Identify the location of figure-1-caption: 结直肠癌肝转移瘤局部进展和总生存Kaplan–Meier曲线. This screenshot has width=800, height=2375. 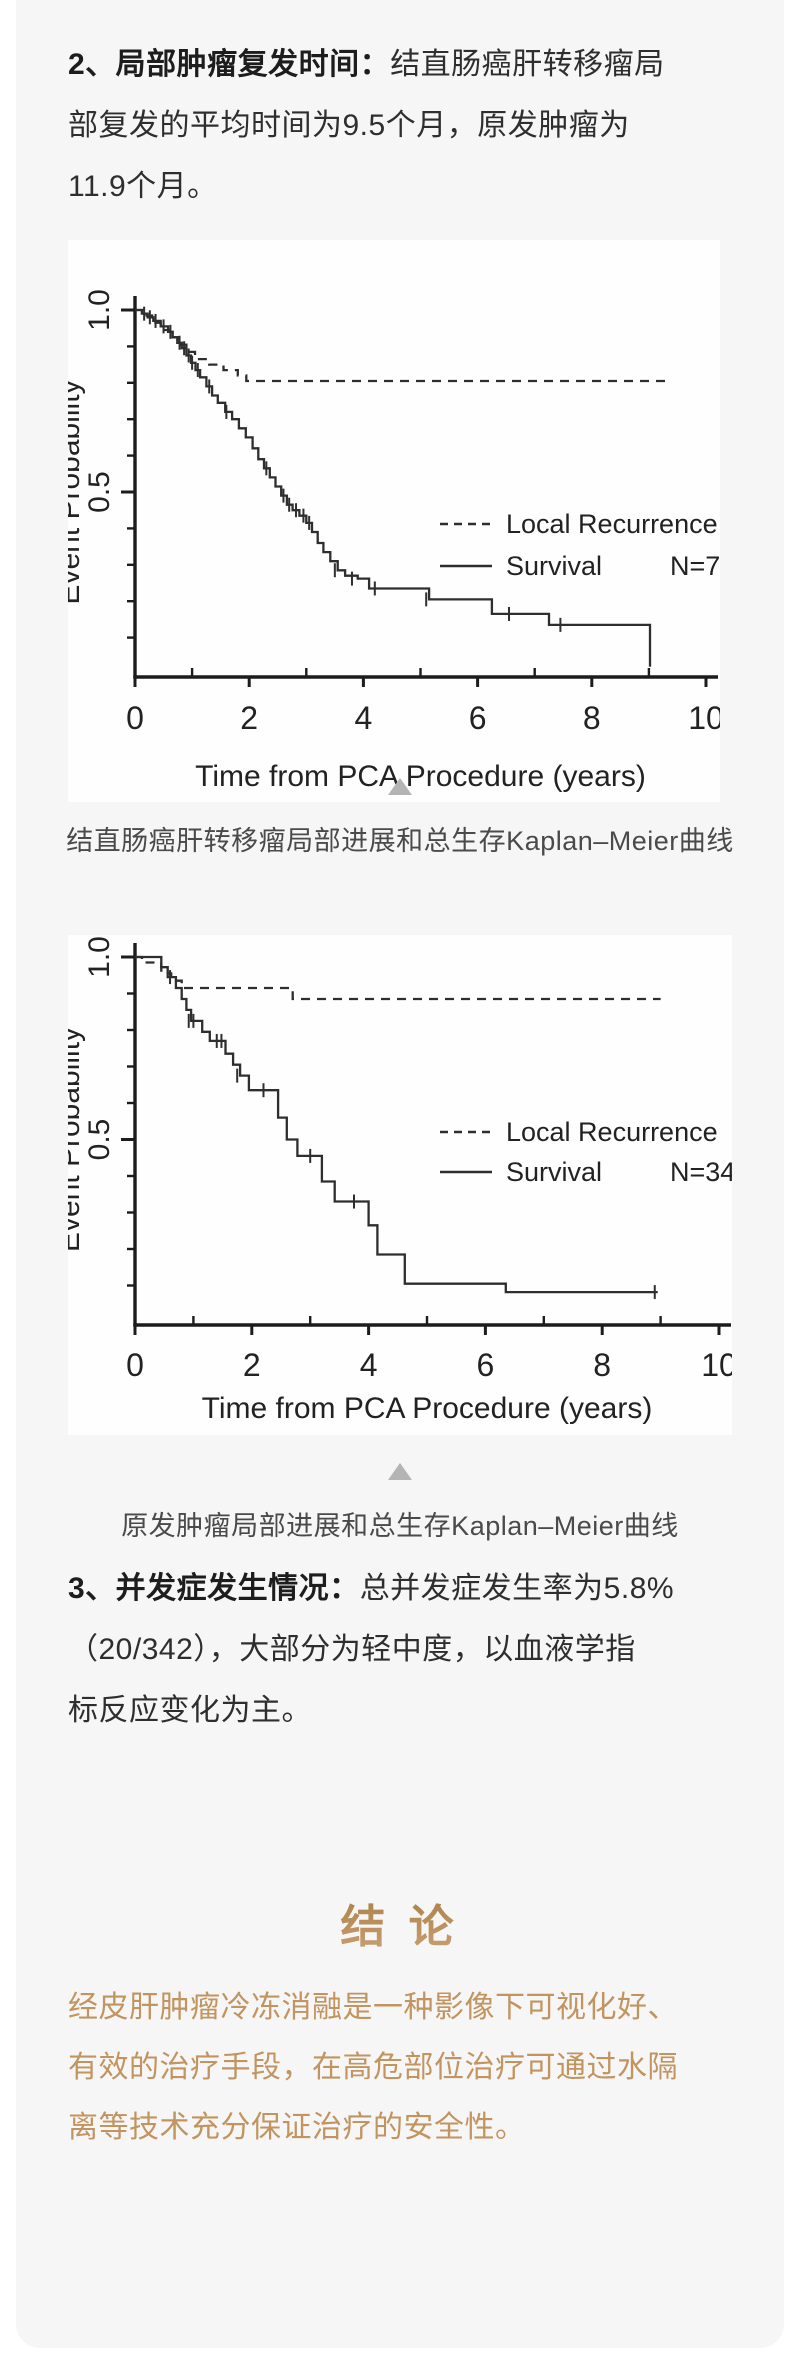
(400, 841).